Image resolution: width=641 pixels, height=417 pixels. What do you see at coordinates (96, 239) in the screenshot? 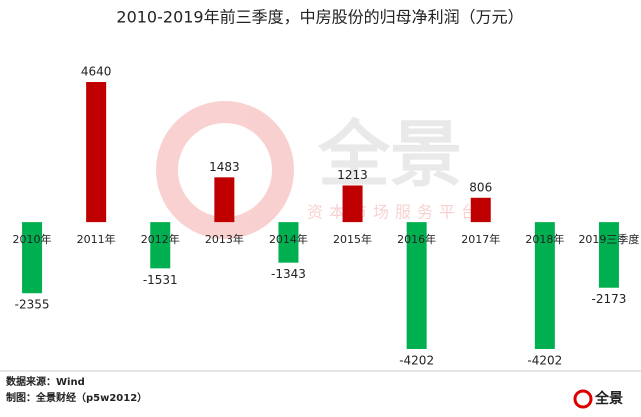
I see `x-tick-label: 2011年` at bounding box center [96, 239].